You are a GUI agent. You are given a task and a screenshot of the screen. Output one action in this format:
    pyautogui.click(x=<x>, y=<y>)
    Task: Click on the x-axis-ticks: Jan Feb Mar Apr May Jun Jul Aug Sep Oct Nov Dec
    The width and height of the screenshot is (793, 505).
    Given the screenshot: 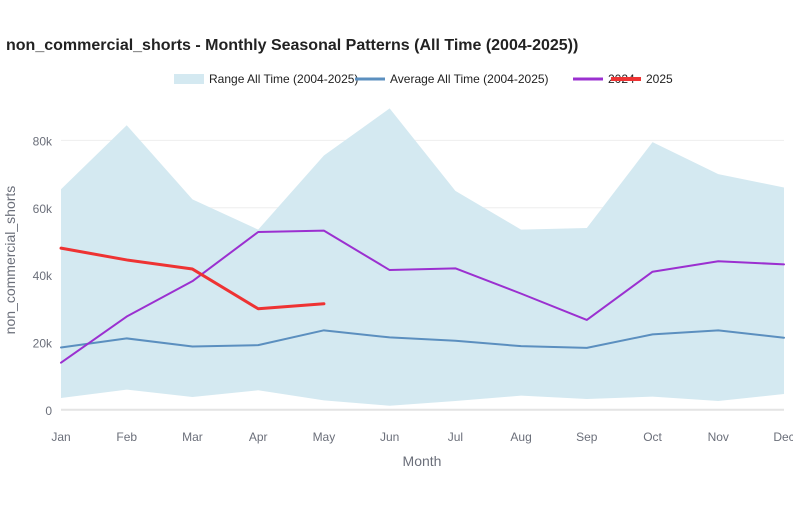 What is the action you would take?
    pyautogui.click(x=422, y=437)
    